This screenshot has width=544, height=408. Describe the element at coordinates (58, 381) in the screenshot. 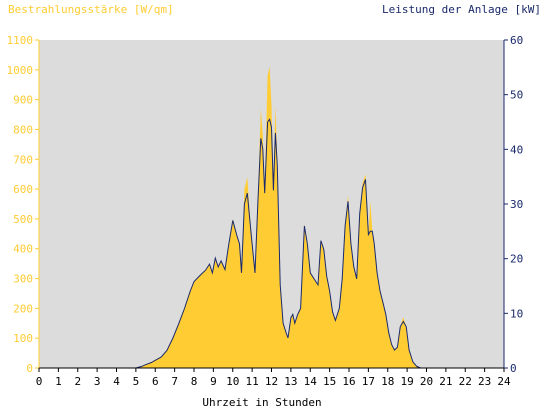

I see `x-tick-label: 1` at that location.